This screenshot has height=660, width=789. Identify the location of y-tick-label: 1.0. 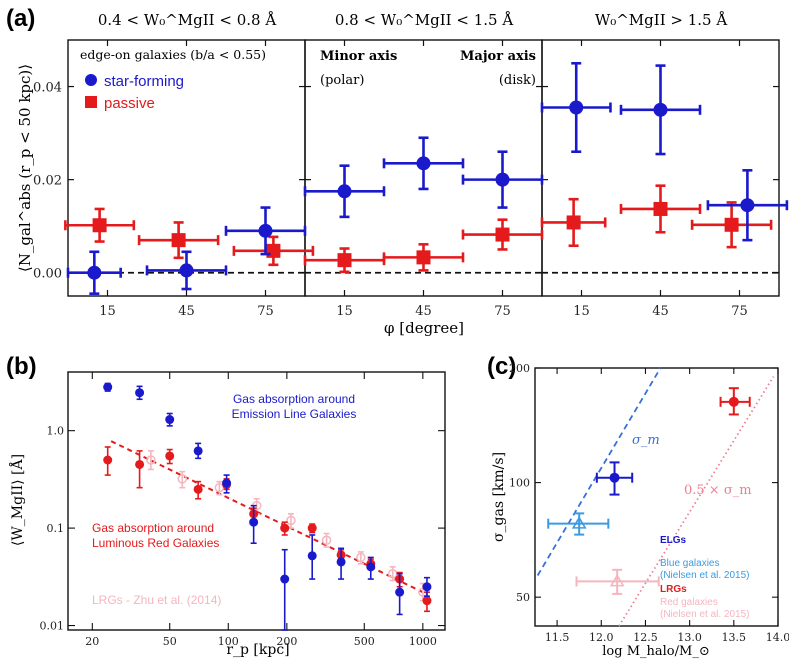
(56, 431).